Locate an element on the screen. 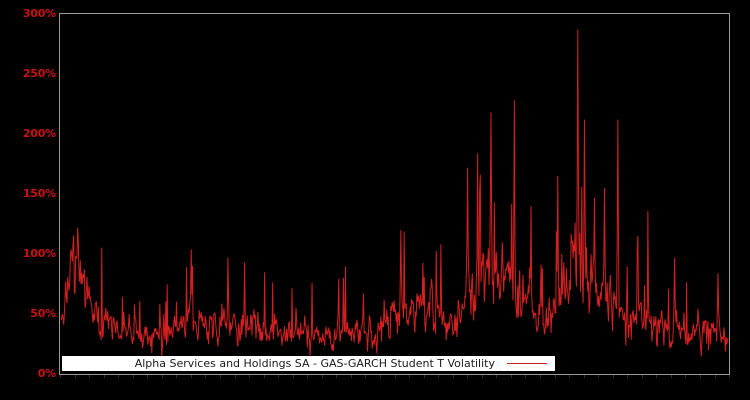  y-tick-label-200: 200% is located at coordinates (39, 133).